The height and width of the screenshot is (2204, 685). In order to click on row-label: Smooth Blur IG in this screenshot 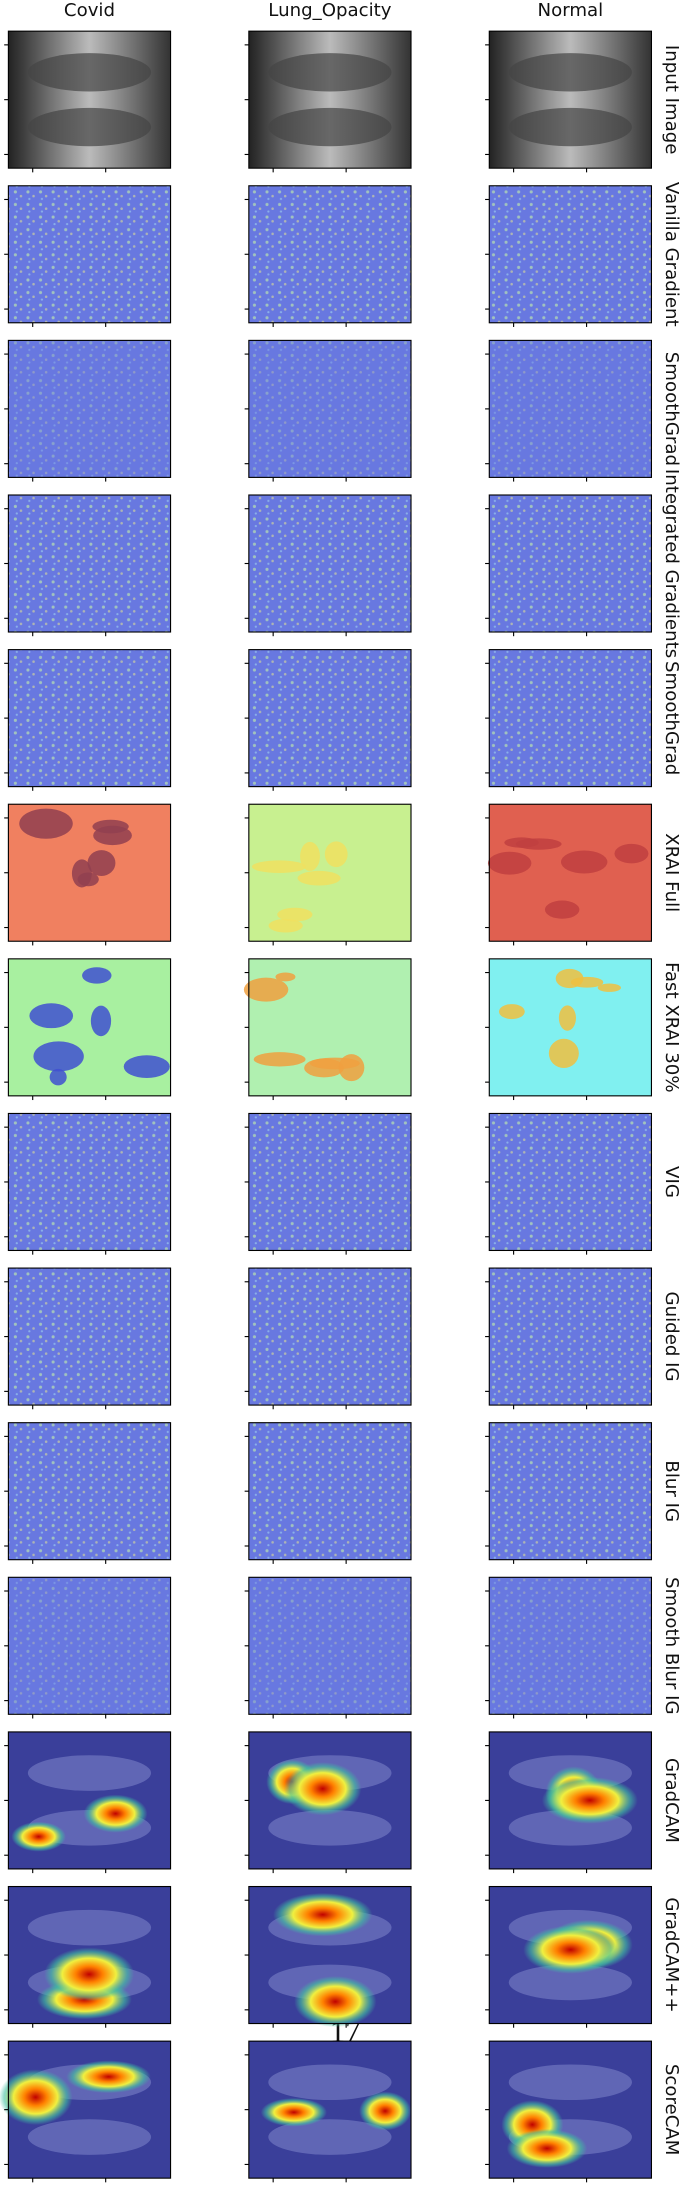, I will do `click(671, 1646)`.